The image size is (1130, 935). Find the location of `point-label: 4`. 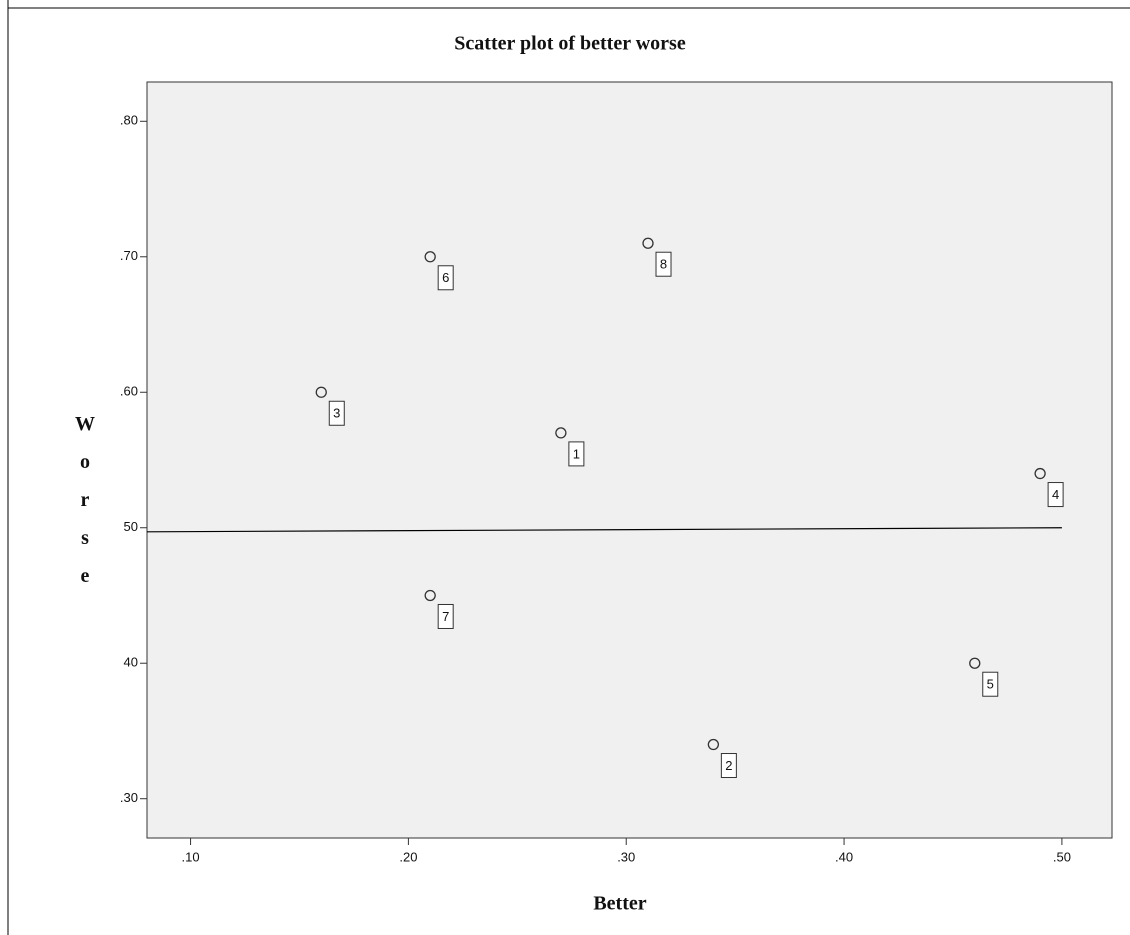

point-label: 4 is located at coordinates (1055, 494).